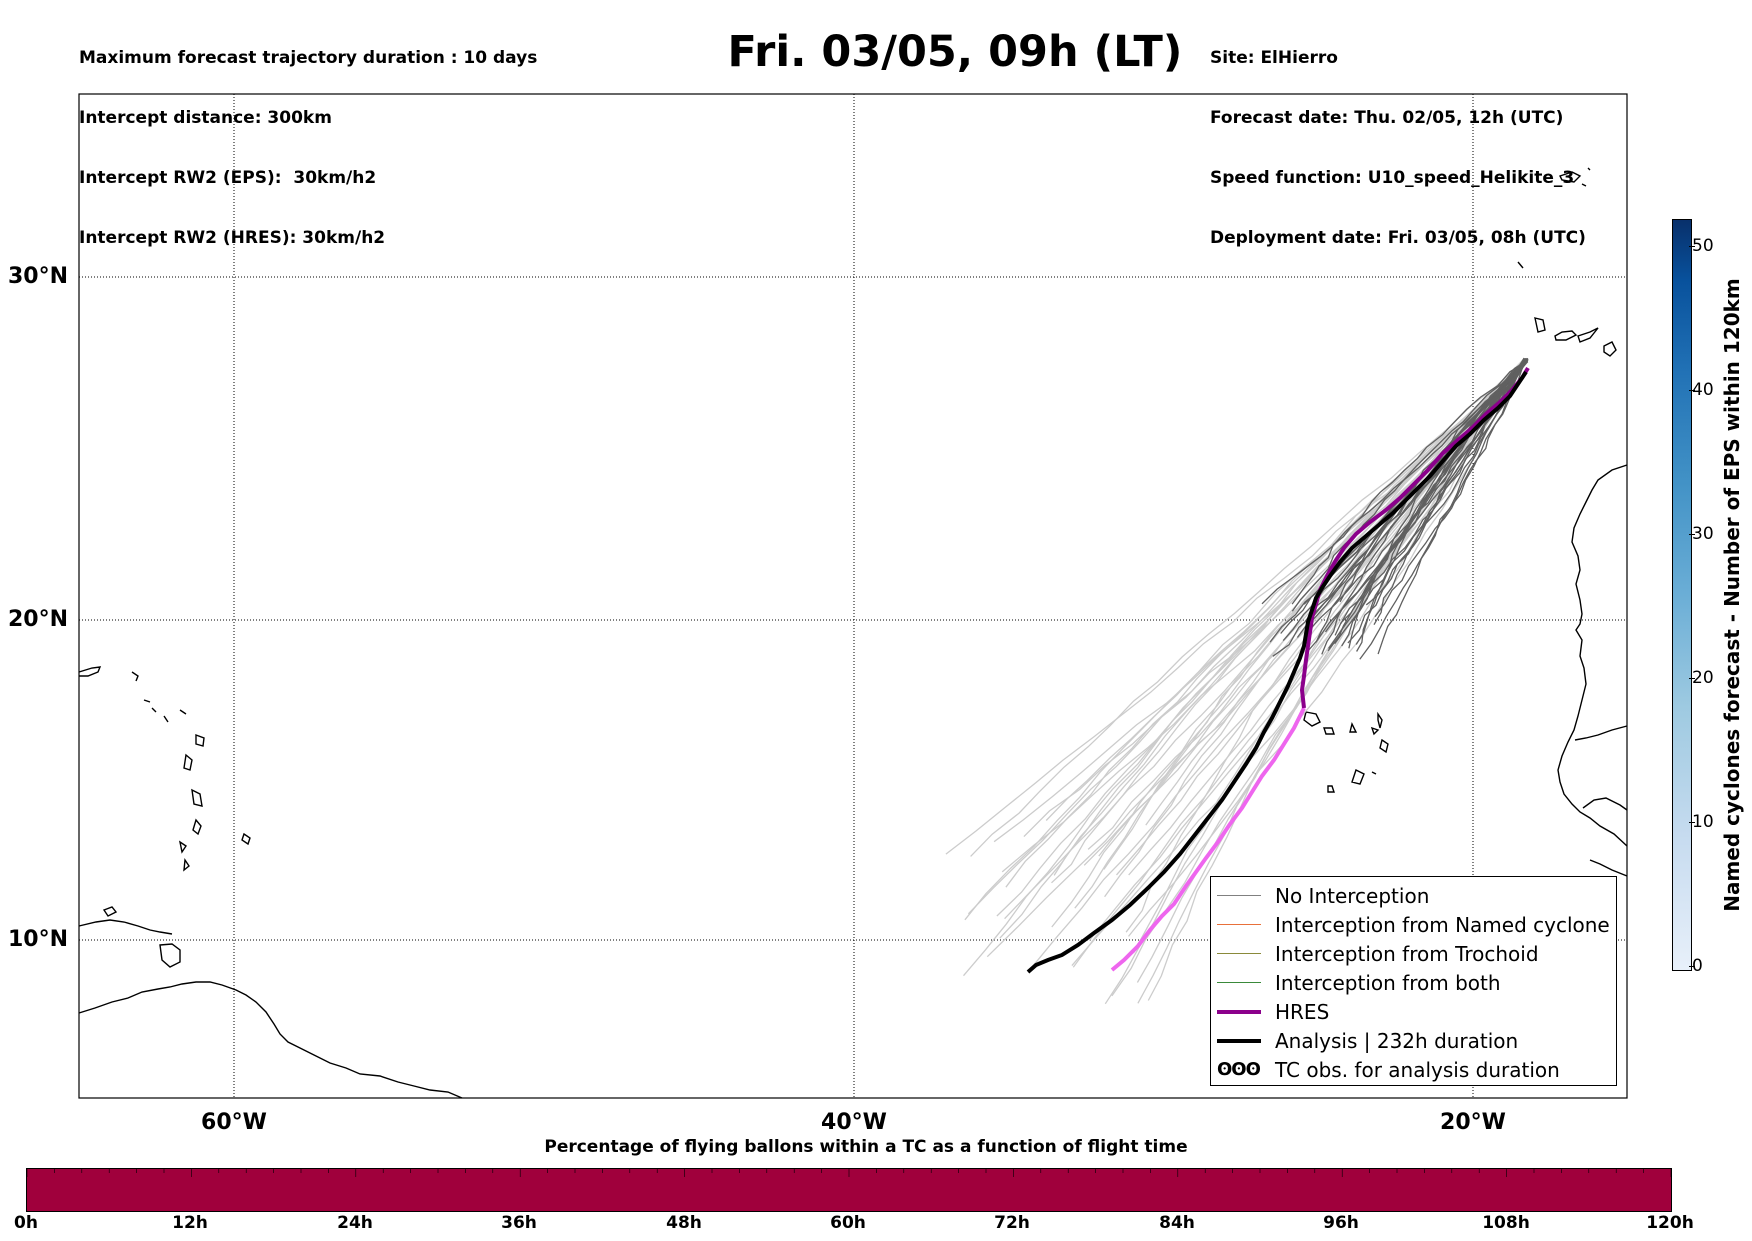  I want to click on legend-entry-no-interception: No Interception, so click(1413, 895).